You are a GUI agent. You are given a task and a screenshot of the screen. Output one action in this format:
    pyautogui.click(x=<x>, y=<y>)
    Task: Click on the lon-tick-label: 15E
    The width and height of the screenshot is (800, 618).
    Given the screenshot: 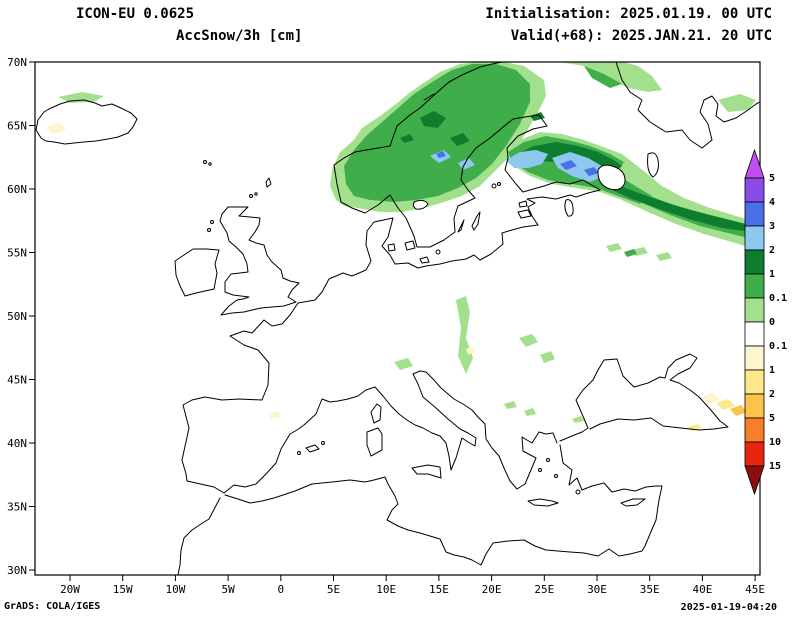 What is the action you would take?
    pyautogui.click(x=439, y=589)
    